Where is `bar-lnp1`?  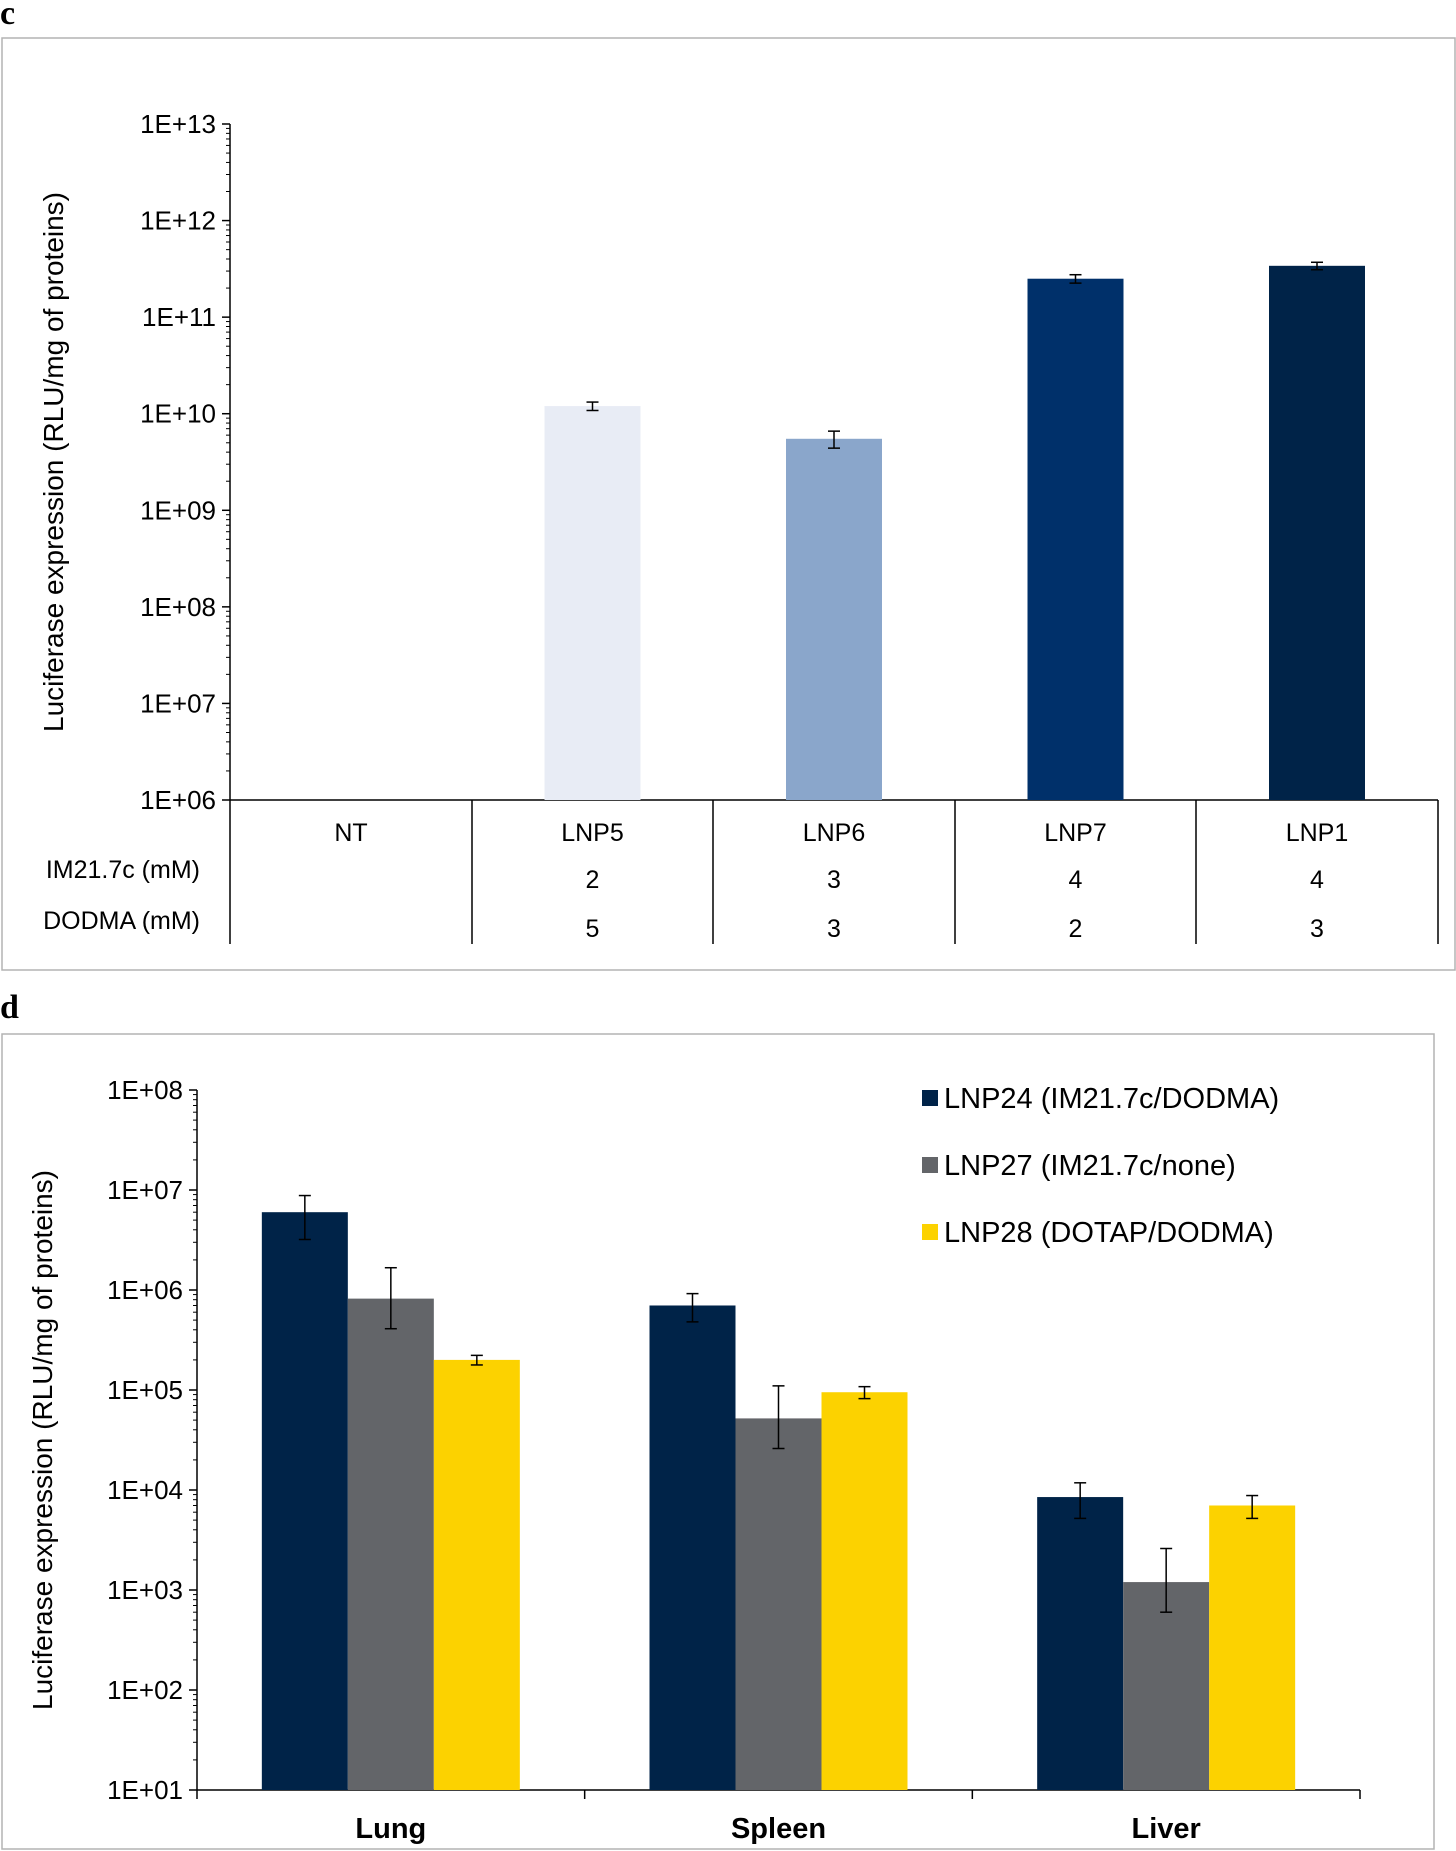
bar-lnp1 is located at coordinates (1317, 533).